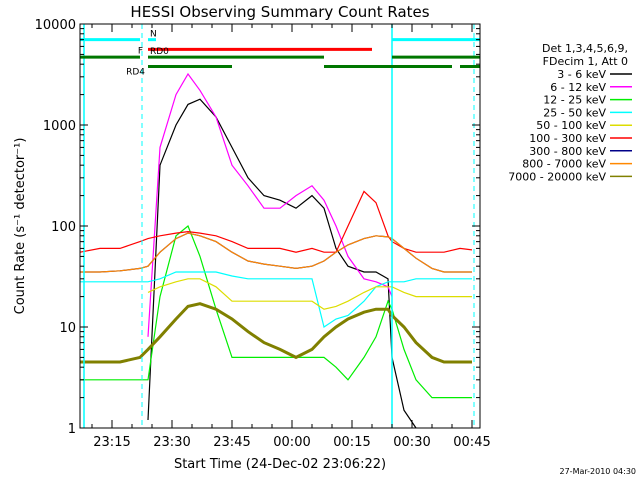 Image resolution: width=640 pixels, height=480 pixels. I want to click on legend-label-3: 25 - 50 keV, so click(574, 112).